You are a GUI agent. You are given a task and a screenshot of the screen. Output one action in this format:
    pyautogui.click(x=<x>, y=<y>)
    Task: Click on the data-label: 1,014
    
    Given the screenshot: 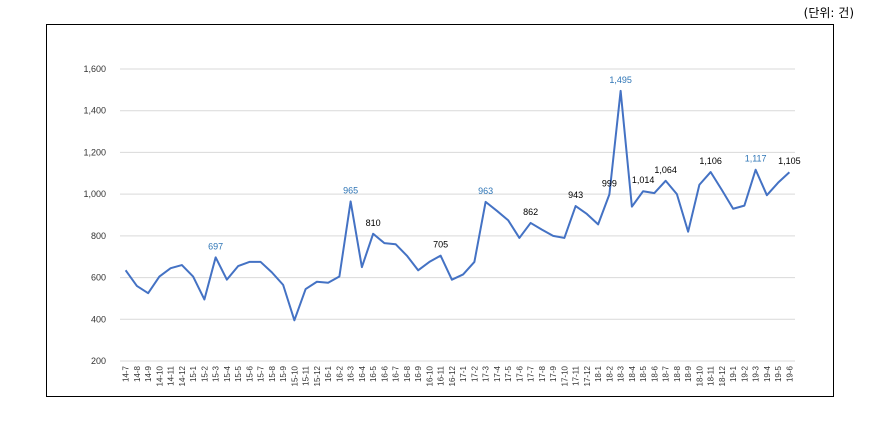 What is the action you would take?
    pyautogui.click(x=643, y=180)
    